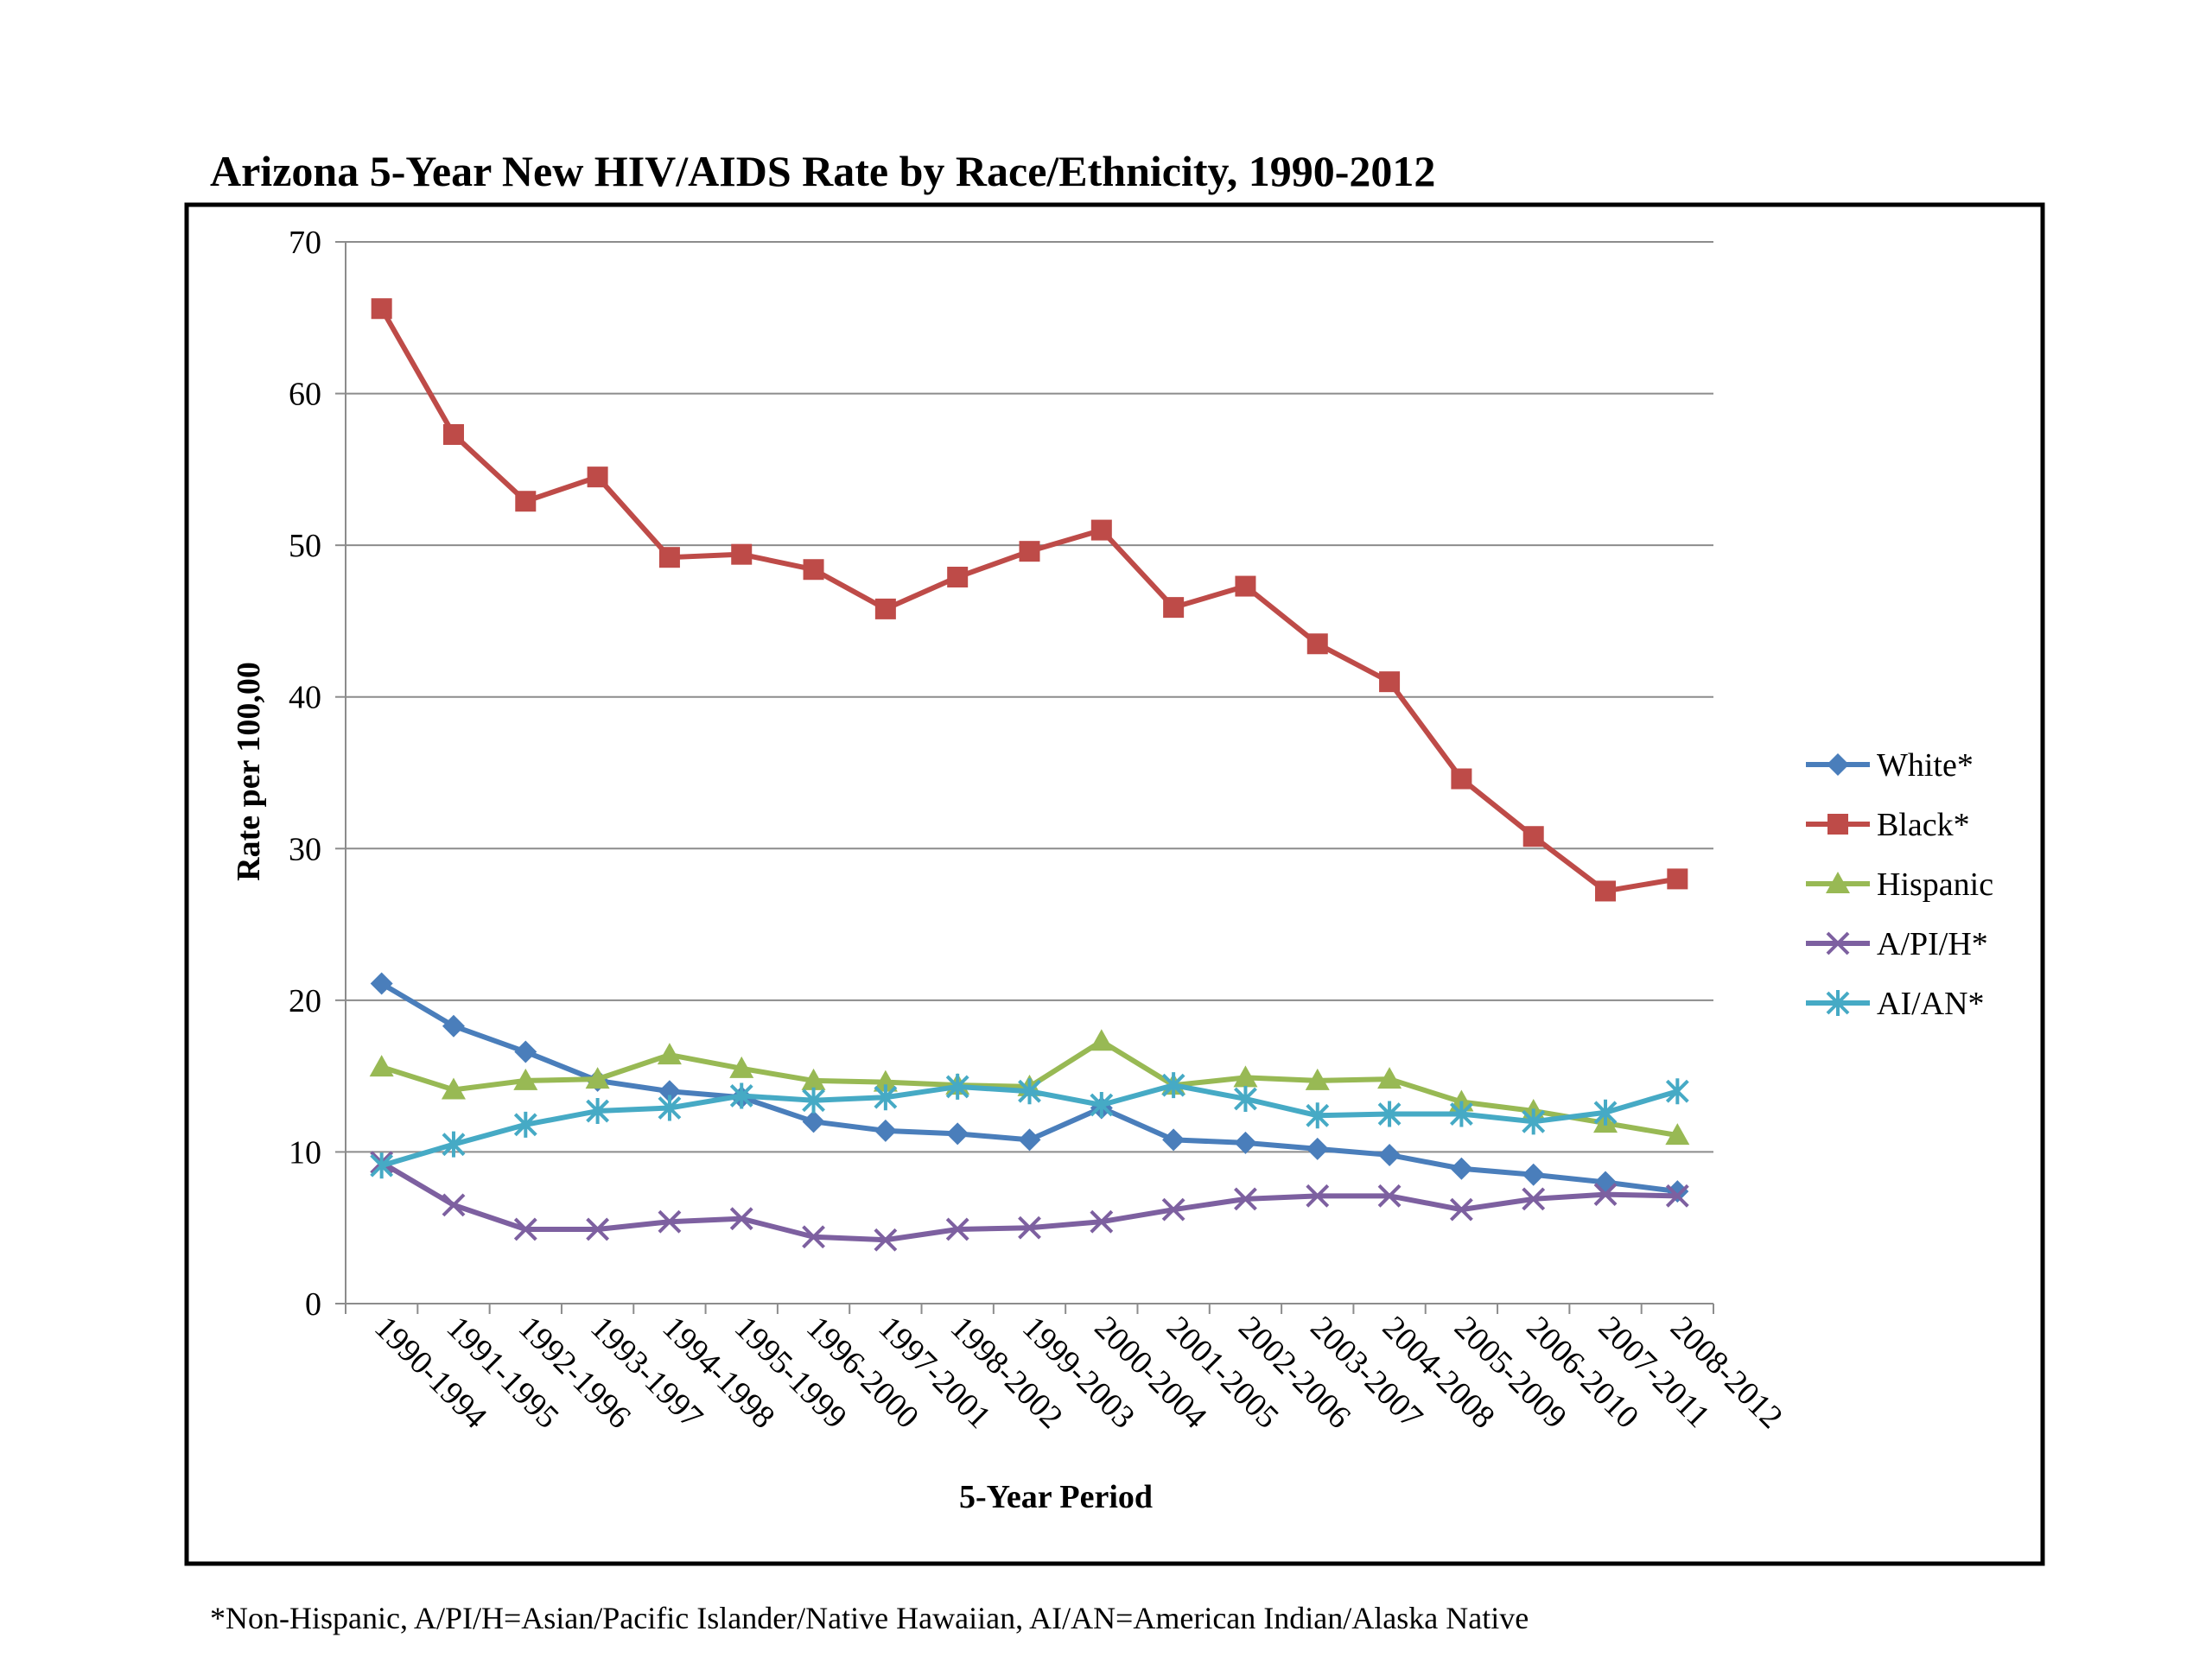  Describe the element at coordinates (1897, 944) in the screenshot. I see `legend-item-a-pi-h: A/PI/H*` at that location.